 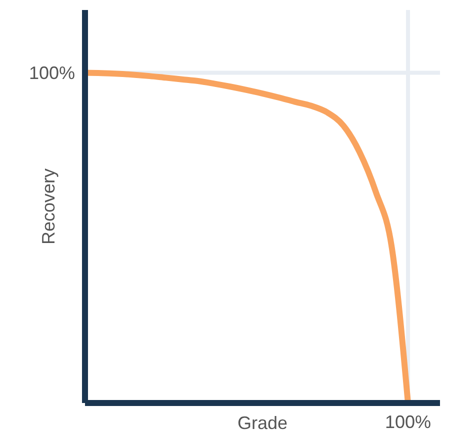 I want to click on x-axis-title: Grade, so click(x=262, y=423).